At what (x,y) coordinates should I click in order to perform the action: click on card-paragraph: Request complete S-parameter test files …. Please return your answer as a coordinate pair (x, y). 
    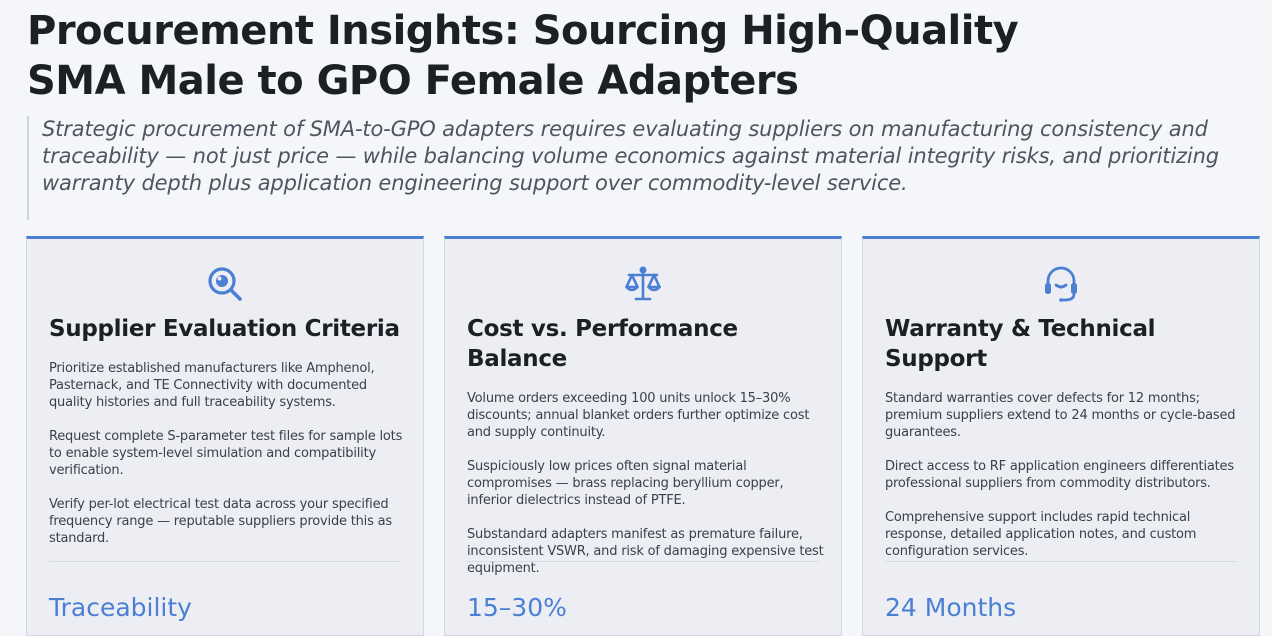
    Looking at the image, I should click on (226, 453).